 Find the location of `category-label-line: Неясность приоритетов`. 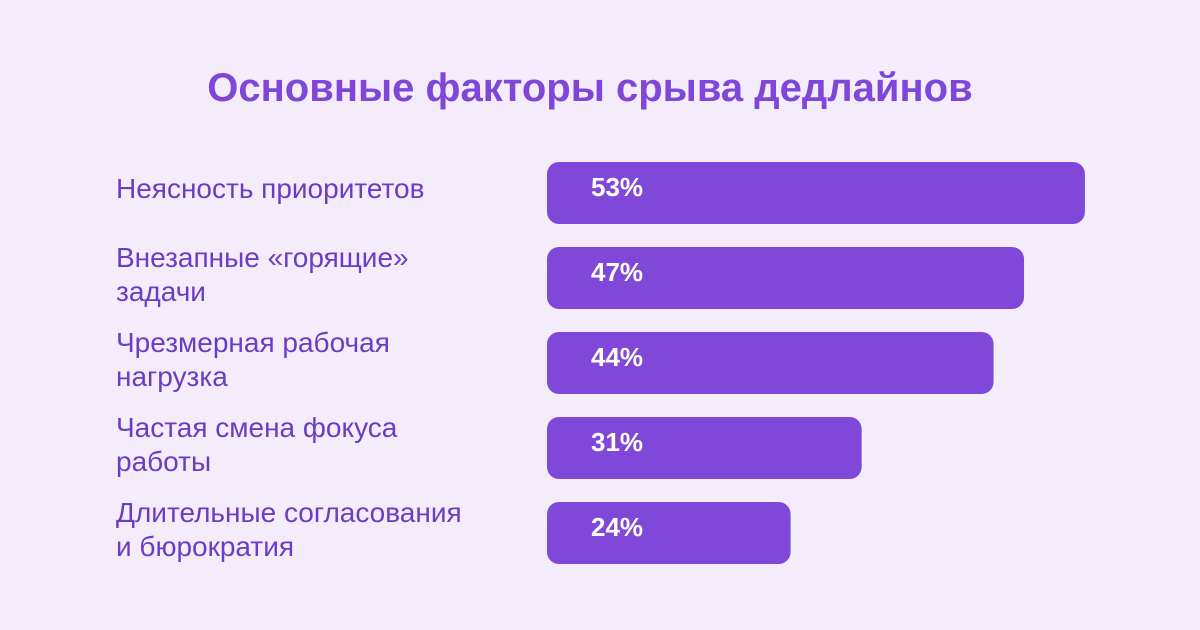

category-label-line: Неясность приоритетов is located at coordinates (270, 188).